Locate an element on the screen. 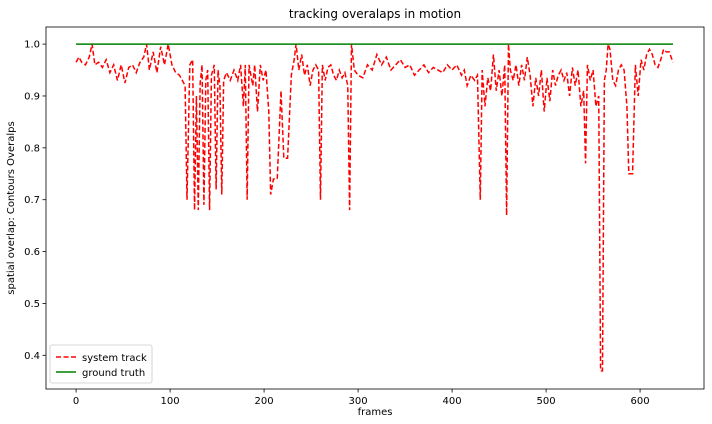 The width and height of the screenshot is (712, 424). y-tick-label: 0.4 is located at coordinates (32, 356).